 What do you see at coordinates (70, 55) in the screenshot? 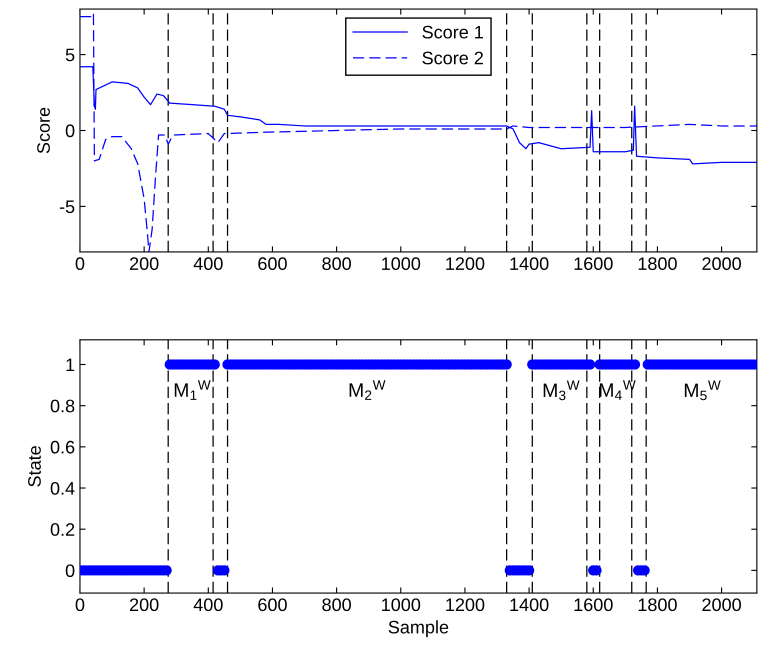
I see `y-tick-label: 5` at bounding box center [70, 55].